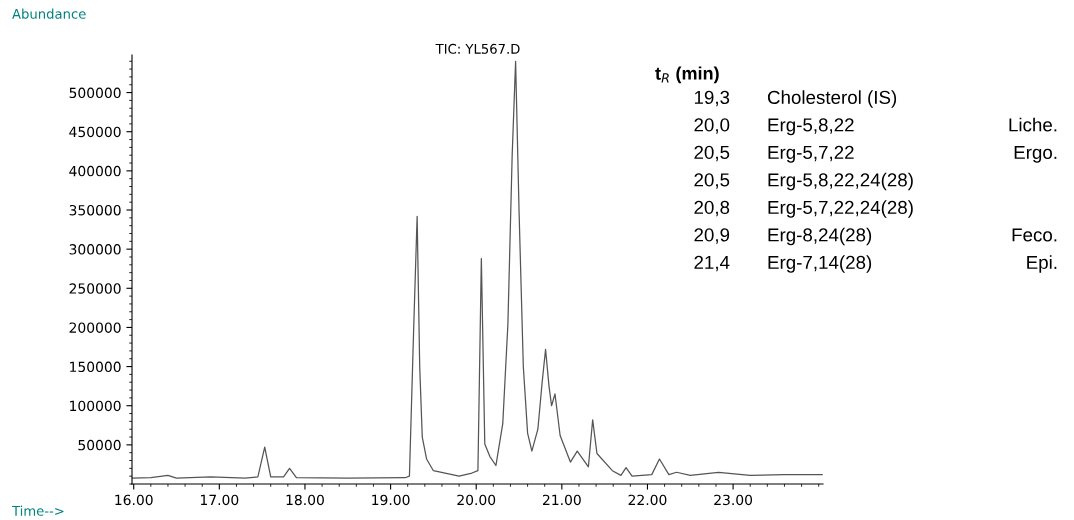 This screenshot has height=520, width=1074. I want to click on y-tick-label: 400000, so click(95, 171).